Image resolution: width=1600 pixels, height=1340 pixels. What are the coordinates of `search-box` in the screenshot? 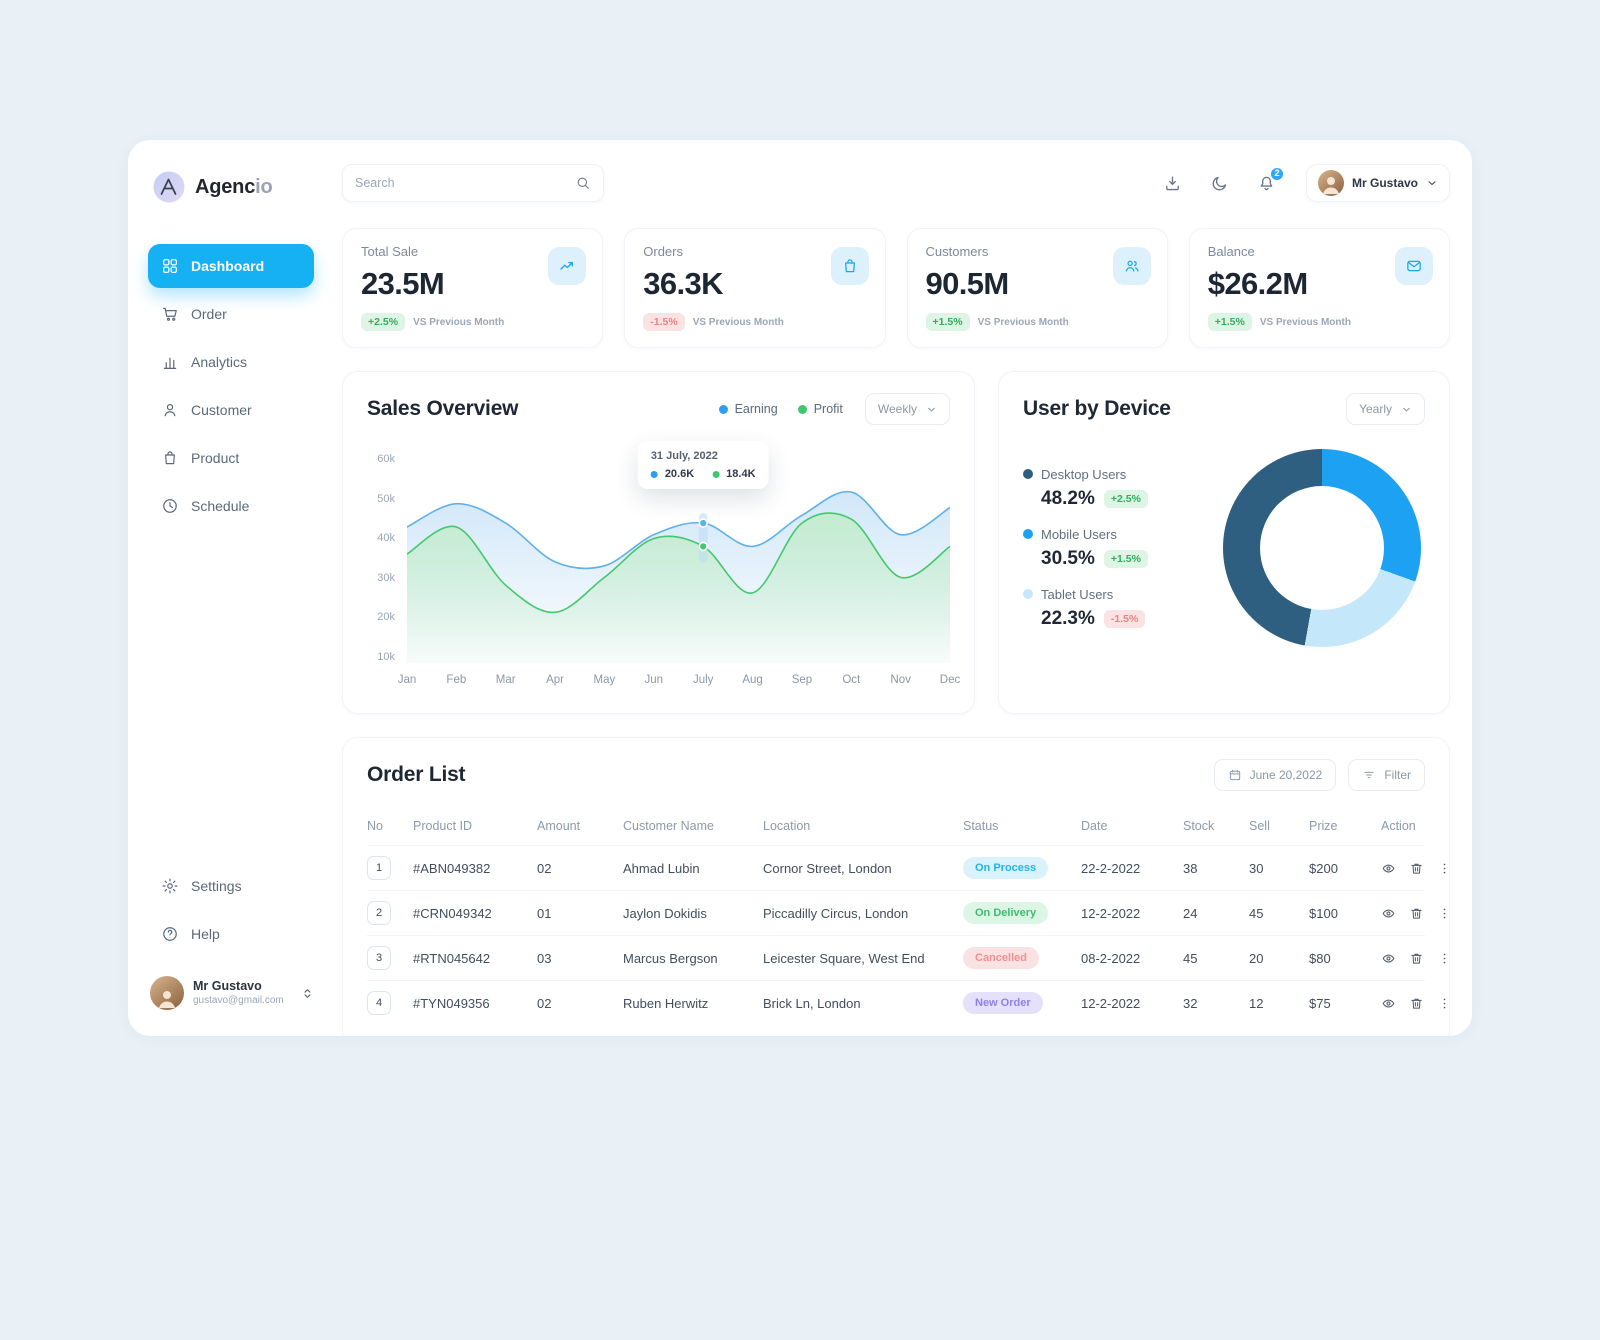 It's located at (473, 183).